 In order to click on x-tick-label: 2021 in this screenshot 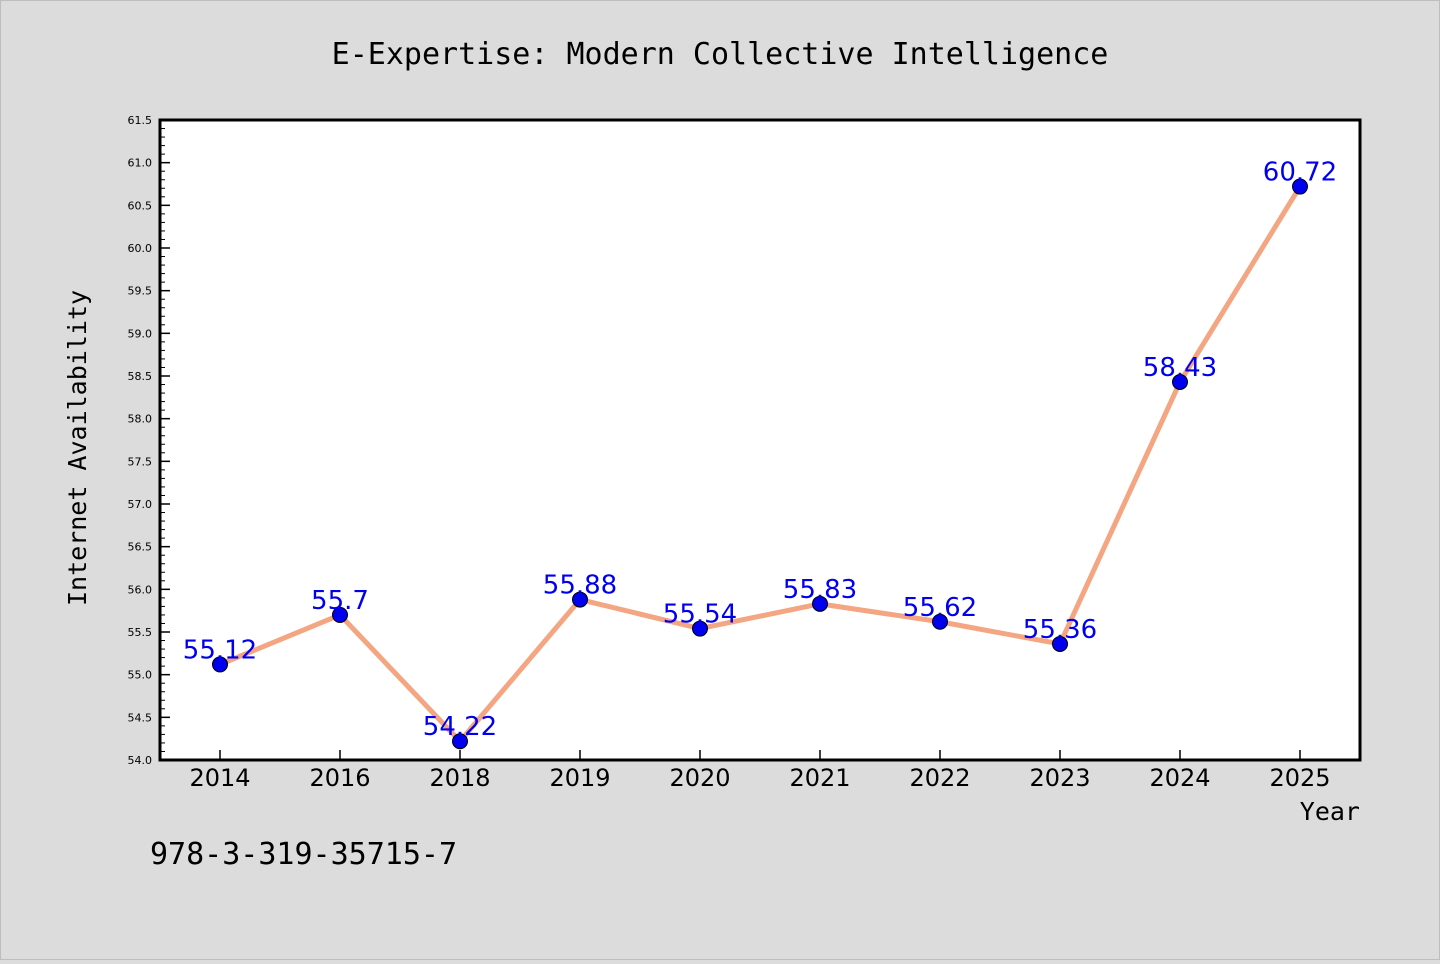, I will do `click(819, 778)`.